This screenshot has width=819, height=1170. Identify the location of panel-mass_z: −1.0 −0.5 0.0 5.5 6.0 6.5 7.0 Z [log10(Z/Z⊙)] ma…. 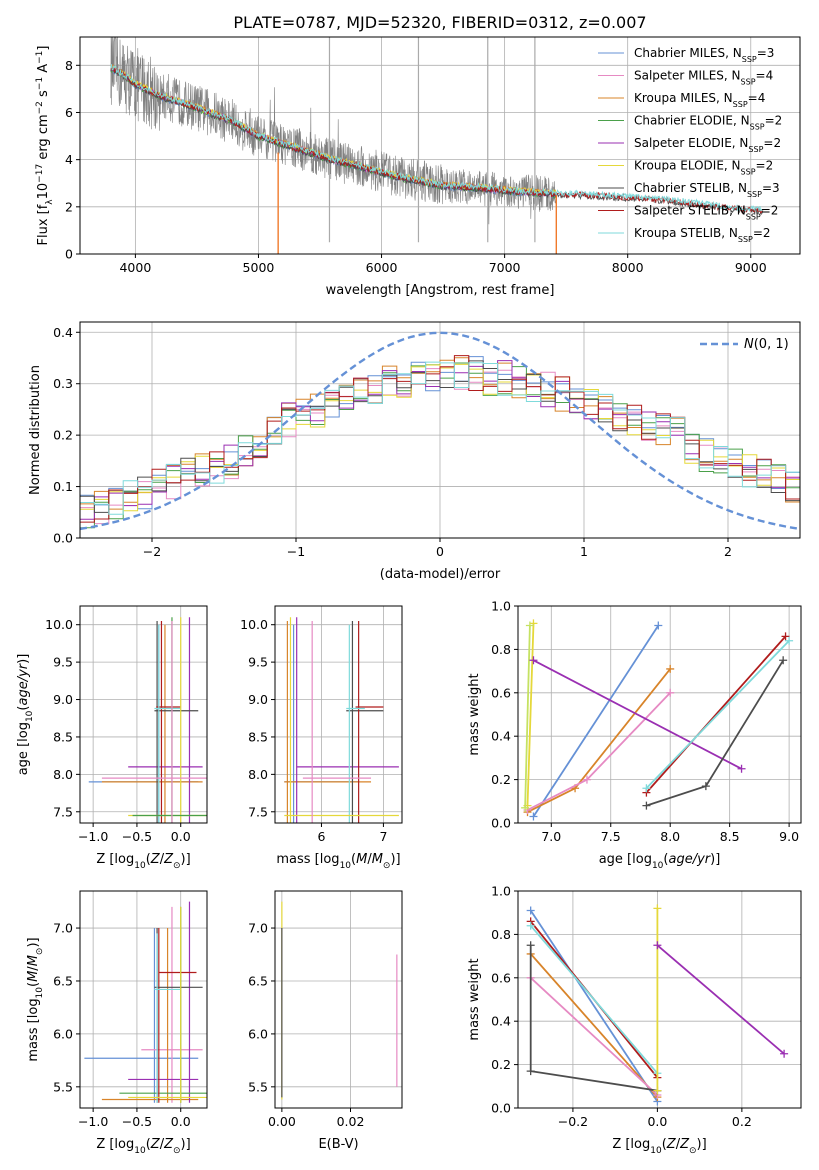
(117, 1023).